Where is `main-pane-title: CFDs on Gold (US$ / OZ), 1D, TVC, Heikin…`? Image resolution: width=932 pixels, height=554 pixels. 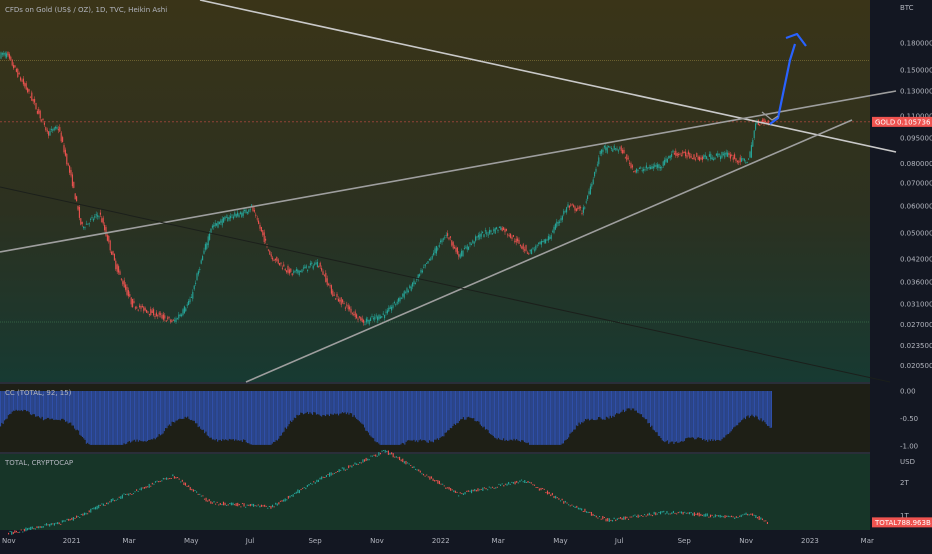 main-pane-title: CFDs on Gold (US$ / OZ), 1D, TVC, Heikin… is located at coordinates (86, 10).